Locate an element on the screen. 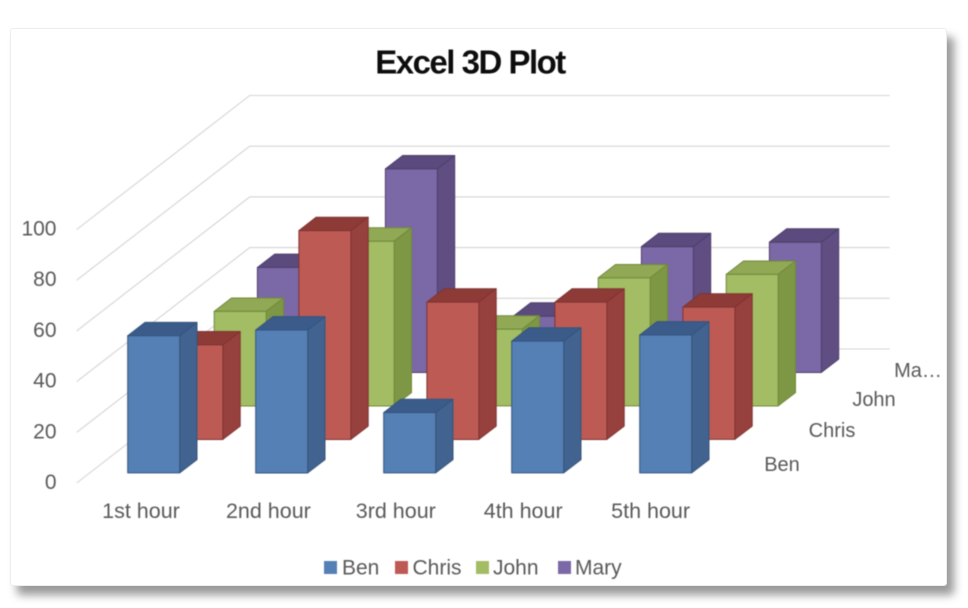 The image size is (968, 608). svg-text: 2nd hour is located at coordinates (268, 511).